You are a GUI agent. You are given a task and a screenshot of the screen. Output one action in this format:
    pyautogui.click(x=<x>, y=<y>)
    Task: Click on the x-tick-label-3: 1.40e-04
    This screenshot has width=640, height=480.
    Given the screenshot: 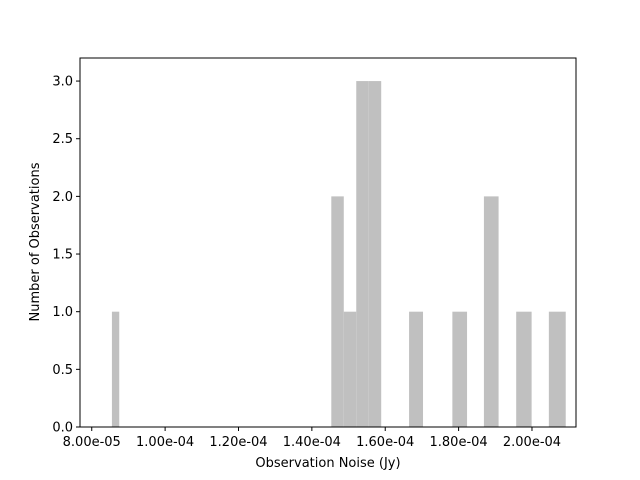 What is the action you would take?
    pyautogui.click(x=312, y=442)
    